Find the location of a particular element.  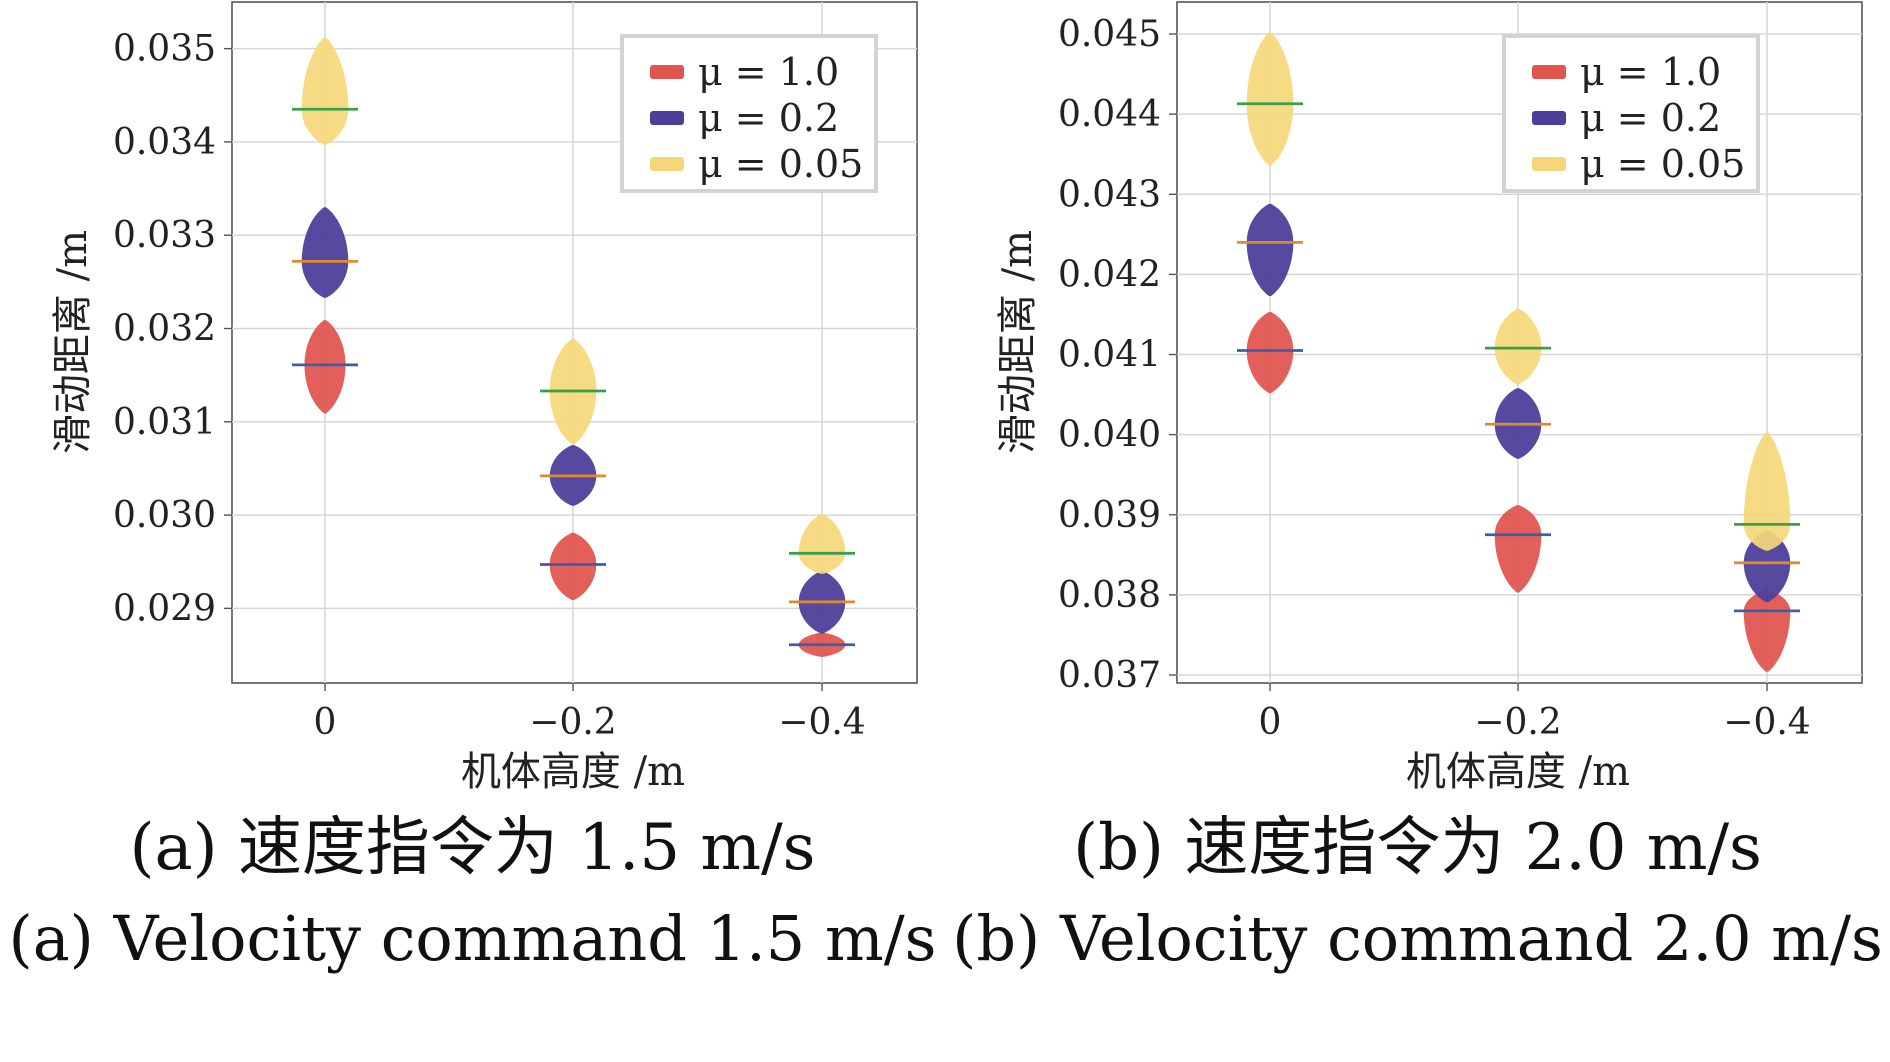

y-tick-label: 0.045 is located at coordinates (1109, 34).